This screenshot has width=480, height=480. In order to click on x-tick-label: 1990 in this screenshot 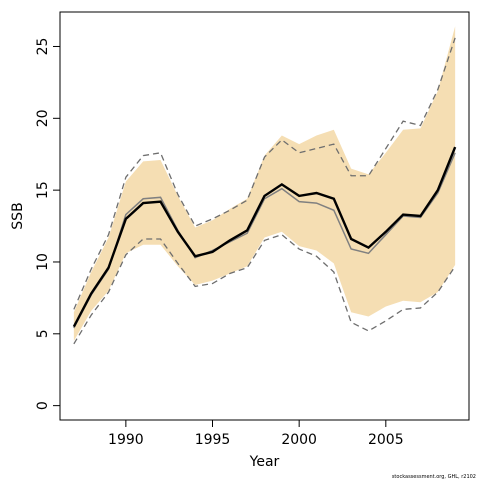, I will do `click(126, 440)`.